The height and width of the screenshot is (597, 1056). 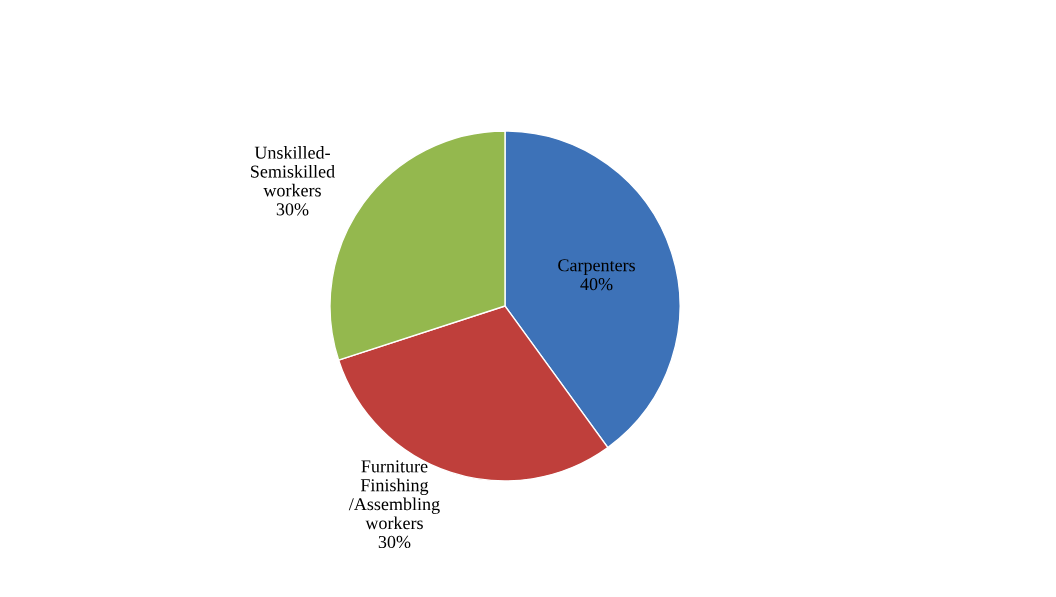 I want to click on slice-label: Unskilled- Semiskilled workers, so click(x=293, y=171).